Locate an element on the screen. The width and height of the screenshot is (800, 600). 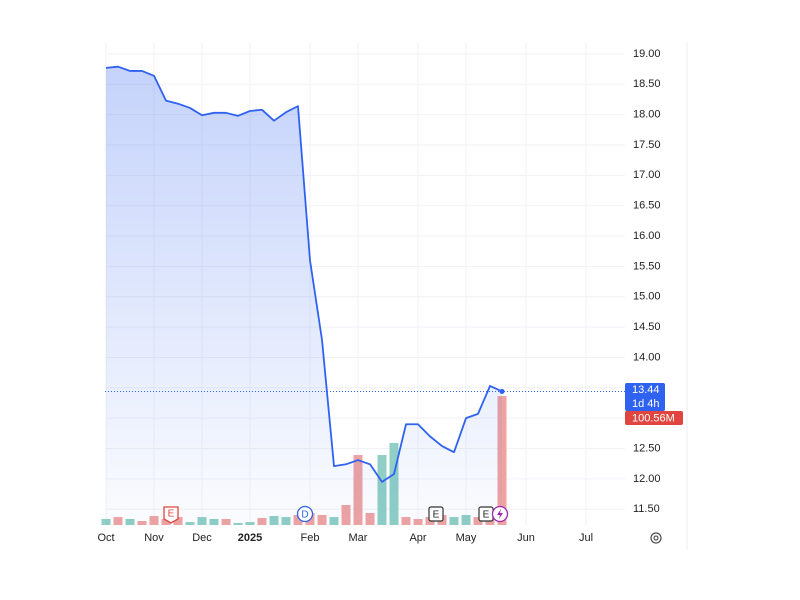
x-tick-label: May is located at coordinates (466, 538).